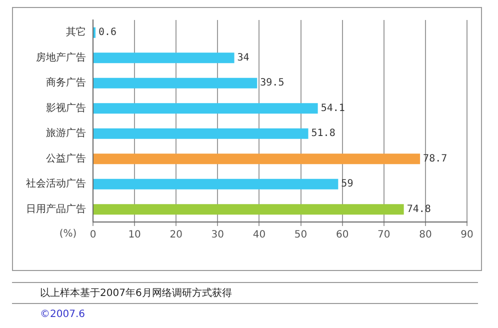  I want to click on data-label: 59, so click(347, 184).